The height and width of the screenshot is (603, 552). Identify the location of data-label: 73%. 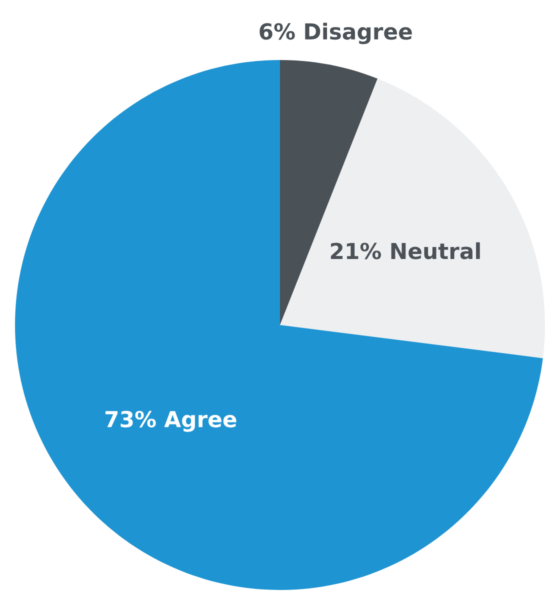
(131, 419).